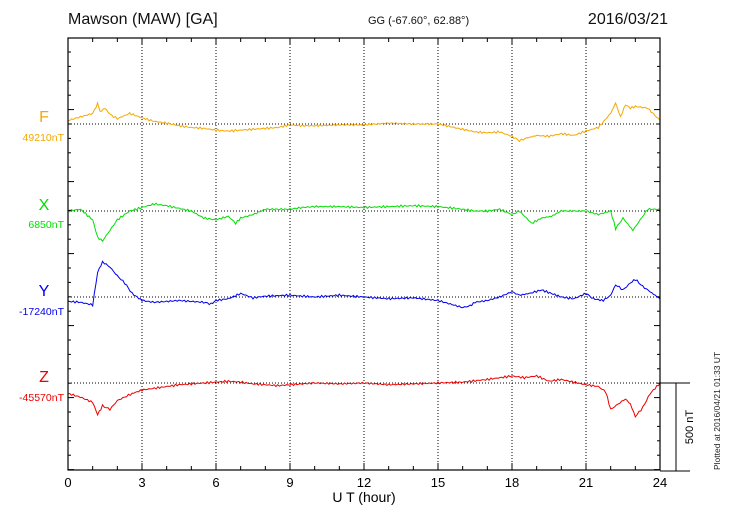 Image resolution: width=730 pixels, height=520 pixels. I want to click on x-tick-label: 9, so click(289, 482).